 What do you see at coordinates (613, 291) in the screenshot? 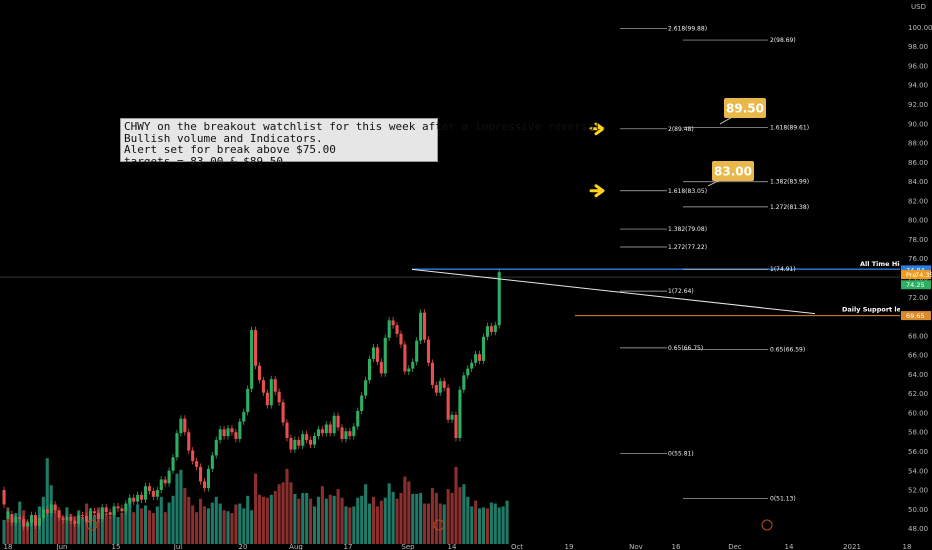
I see `trend-line` at bounding box center [613, 291].